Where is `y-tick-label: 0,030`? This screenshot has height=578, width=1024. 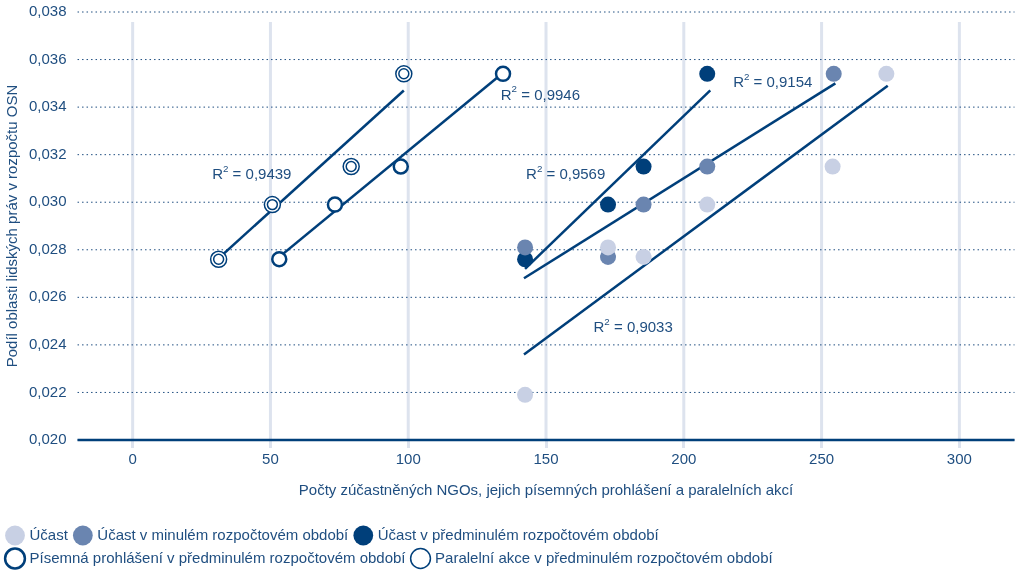
y-tick-label: 0,030 is located at coordinates (47, 201).